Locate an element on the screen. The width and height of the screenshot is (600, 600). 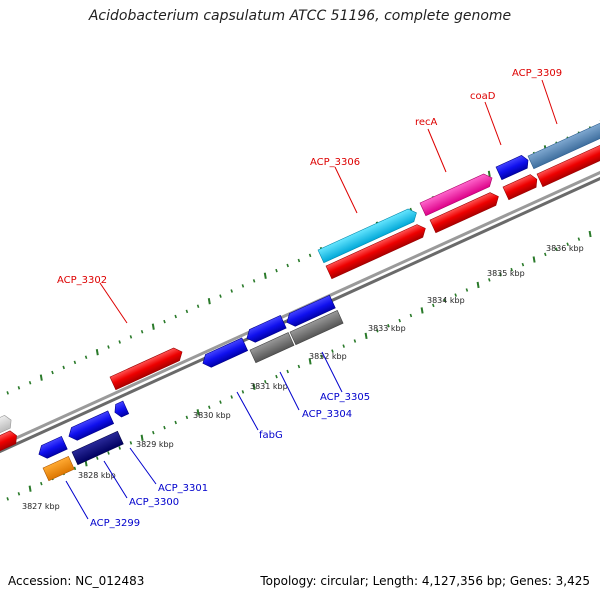
gene-label-acp-3301: ACP_3301 is located at coordinates (183, 488).